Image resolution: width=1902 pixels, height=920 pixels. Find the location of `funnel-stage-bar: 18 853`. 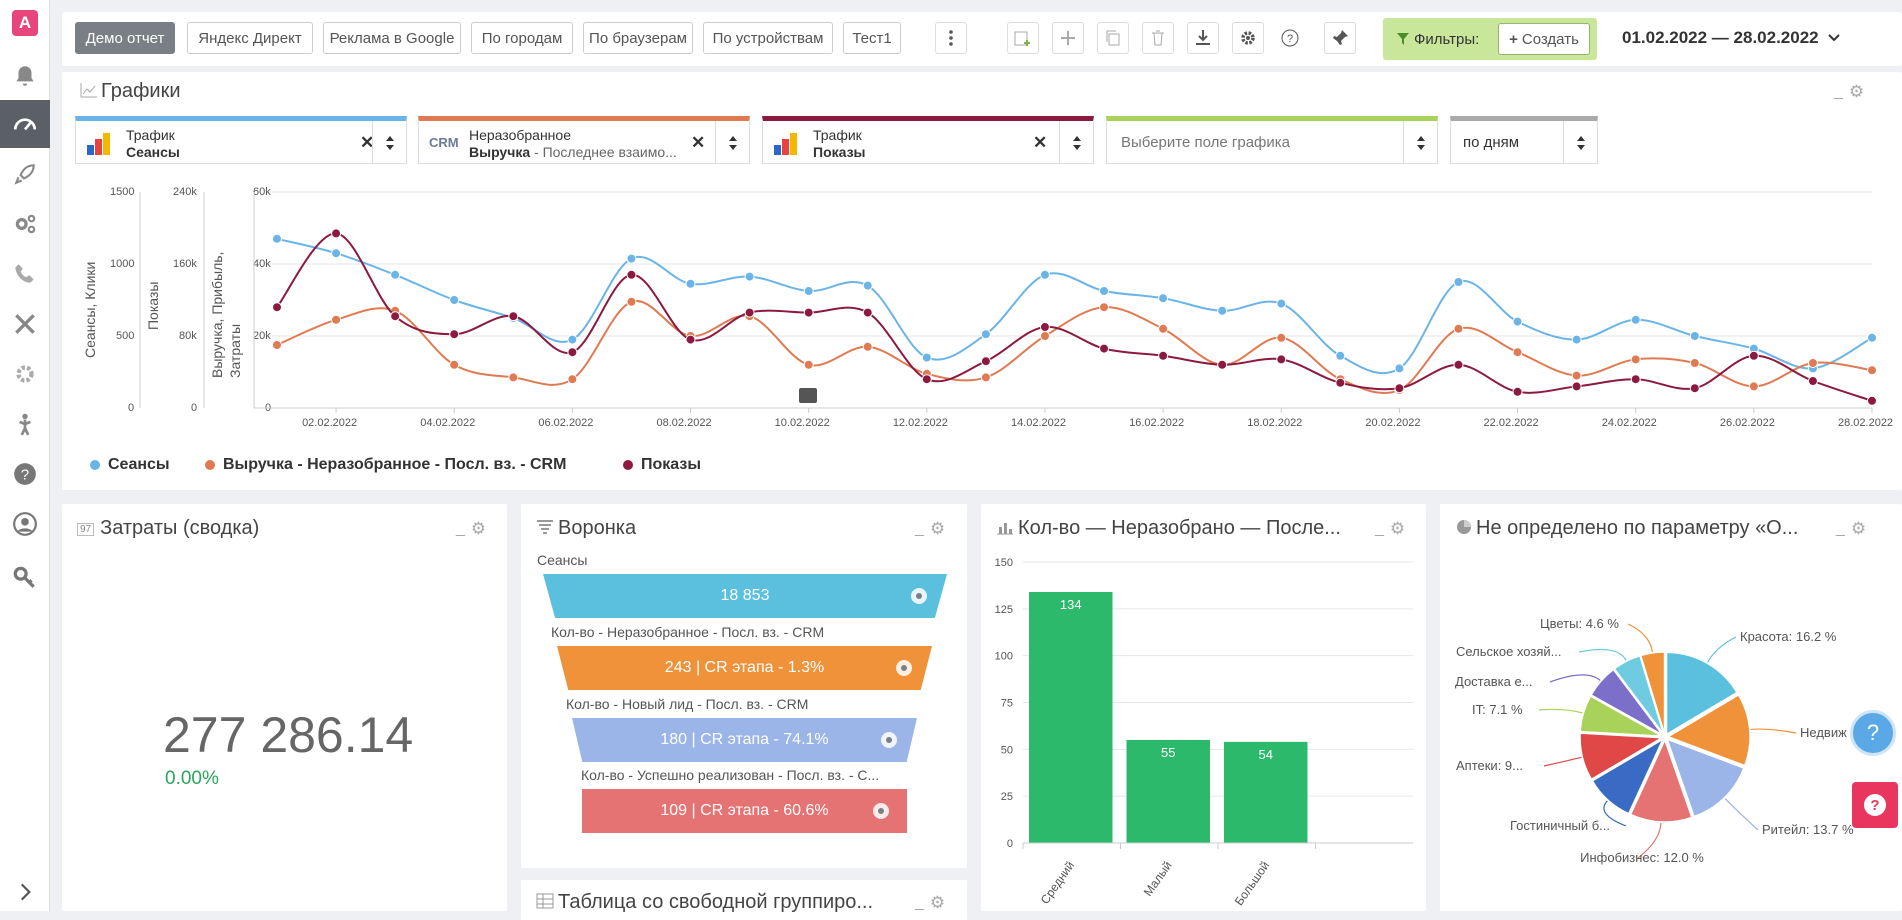

funnel-stage-bar: 18 853 is located at coordinates (745, 596).